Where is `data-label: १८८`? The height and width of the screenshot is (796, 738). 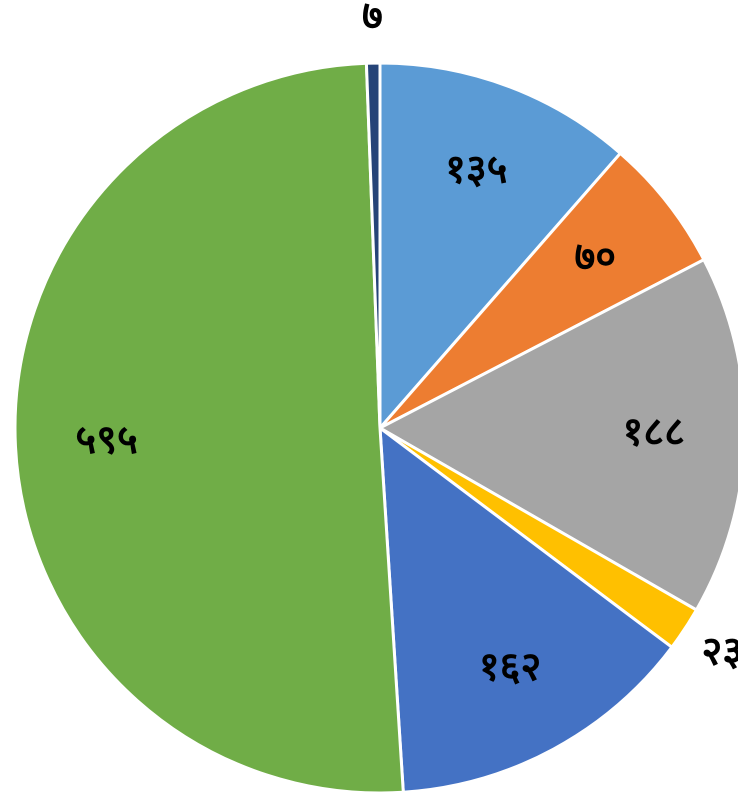 data-label: १८८ is located at coordinates (653, 432).